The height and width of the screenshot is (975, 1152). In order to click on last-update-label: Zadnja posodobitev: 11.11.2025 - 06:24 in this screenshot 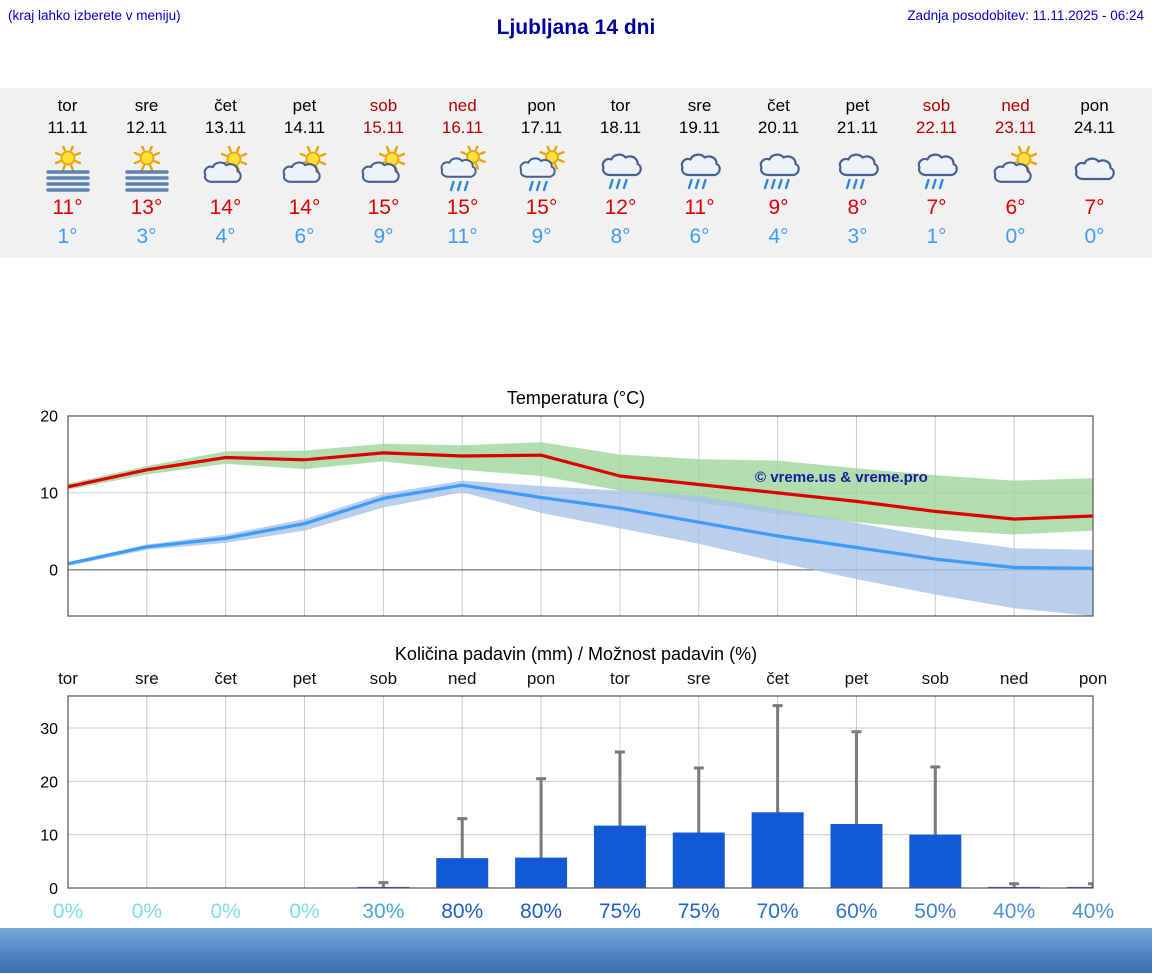, I will do `click(1025, 15)`.